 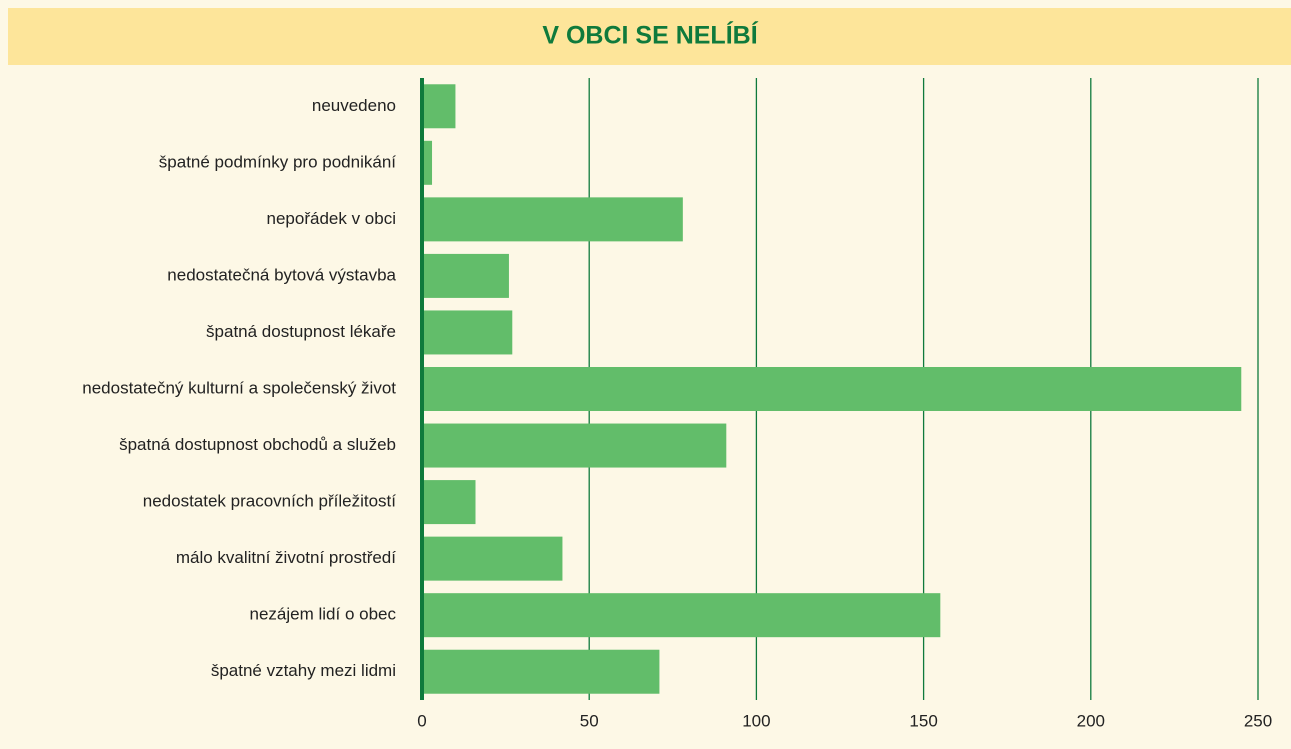 What do you see at coordinates (354, 105) in the screenshot?
I see `y-tick-label: neuvedeno` at bounding box center [354, 105].